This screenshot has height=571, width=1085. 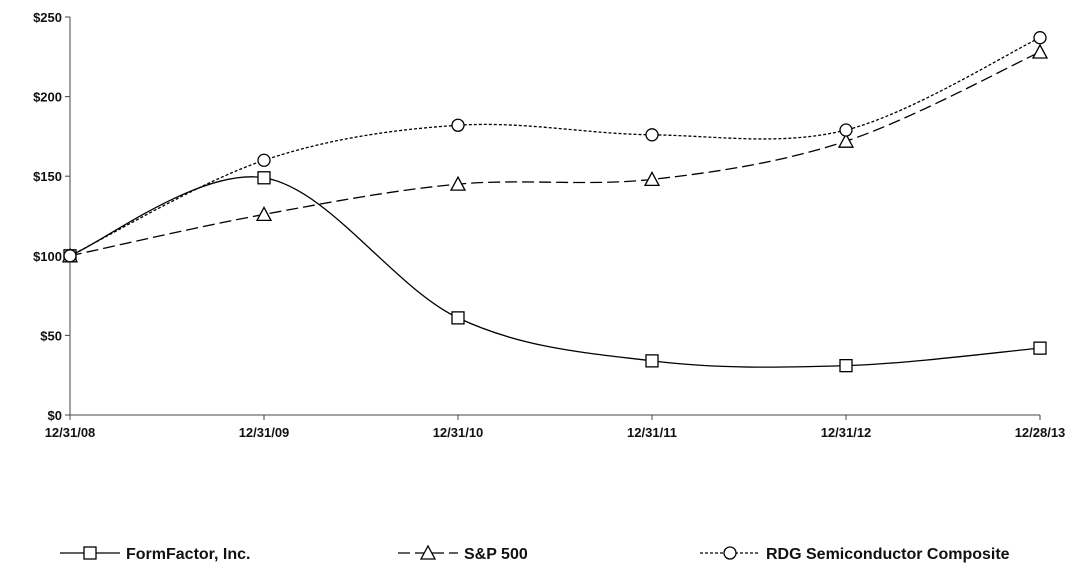 I want to click on y-tick-label: $200, so click(x=47, y=97).